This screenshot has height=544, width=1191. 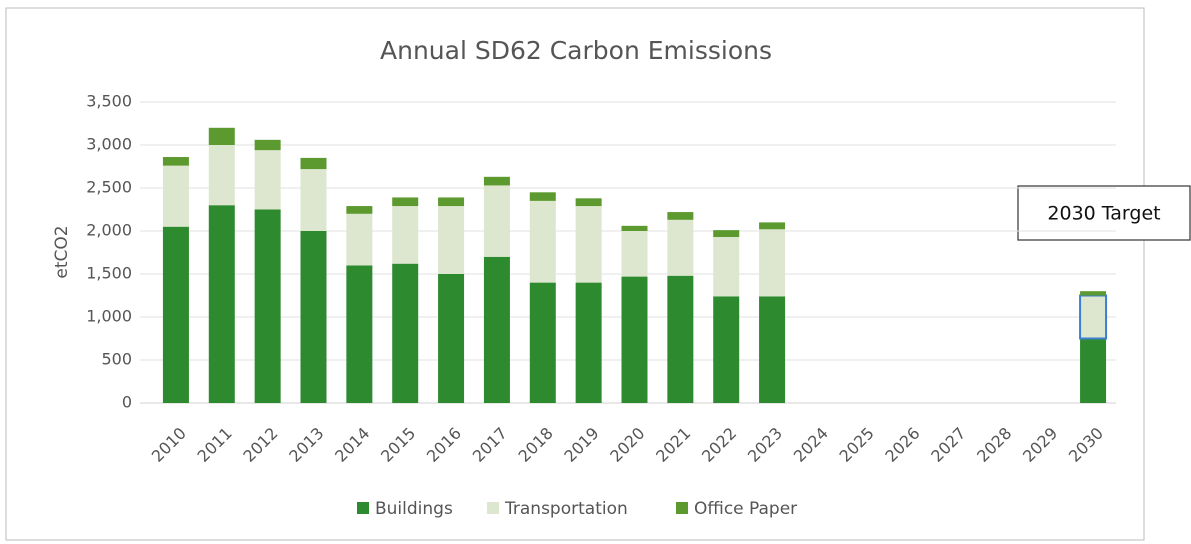 I want to click on legend-label: Transportation, so click(x=566, y=509).